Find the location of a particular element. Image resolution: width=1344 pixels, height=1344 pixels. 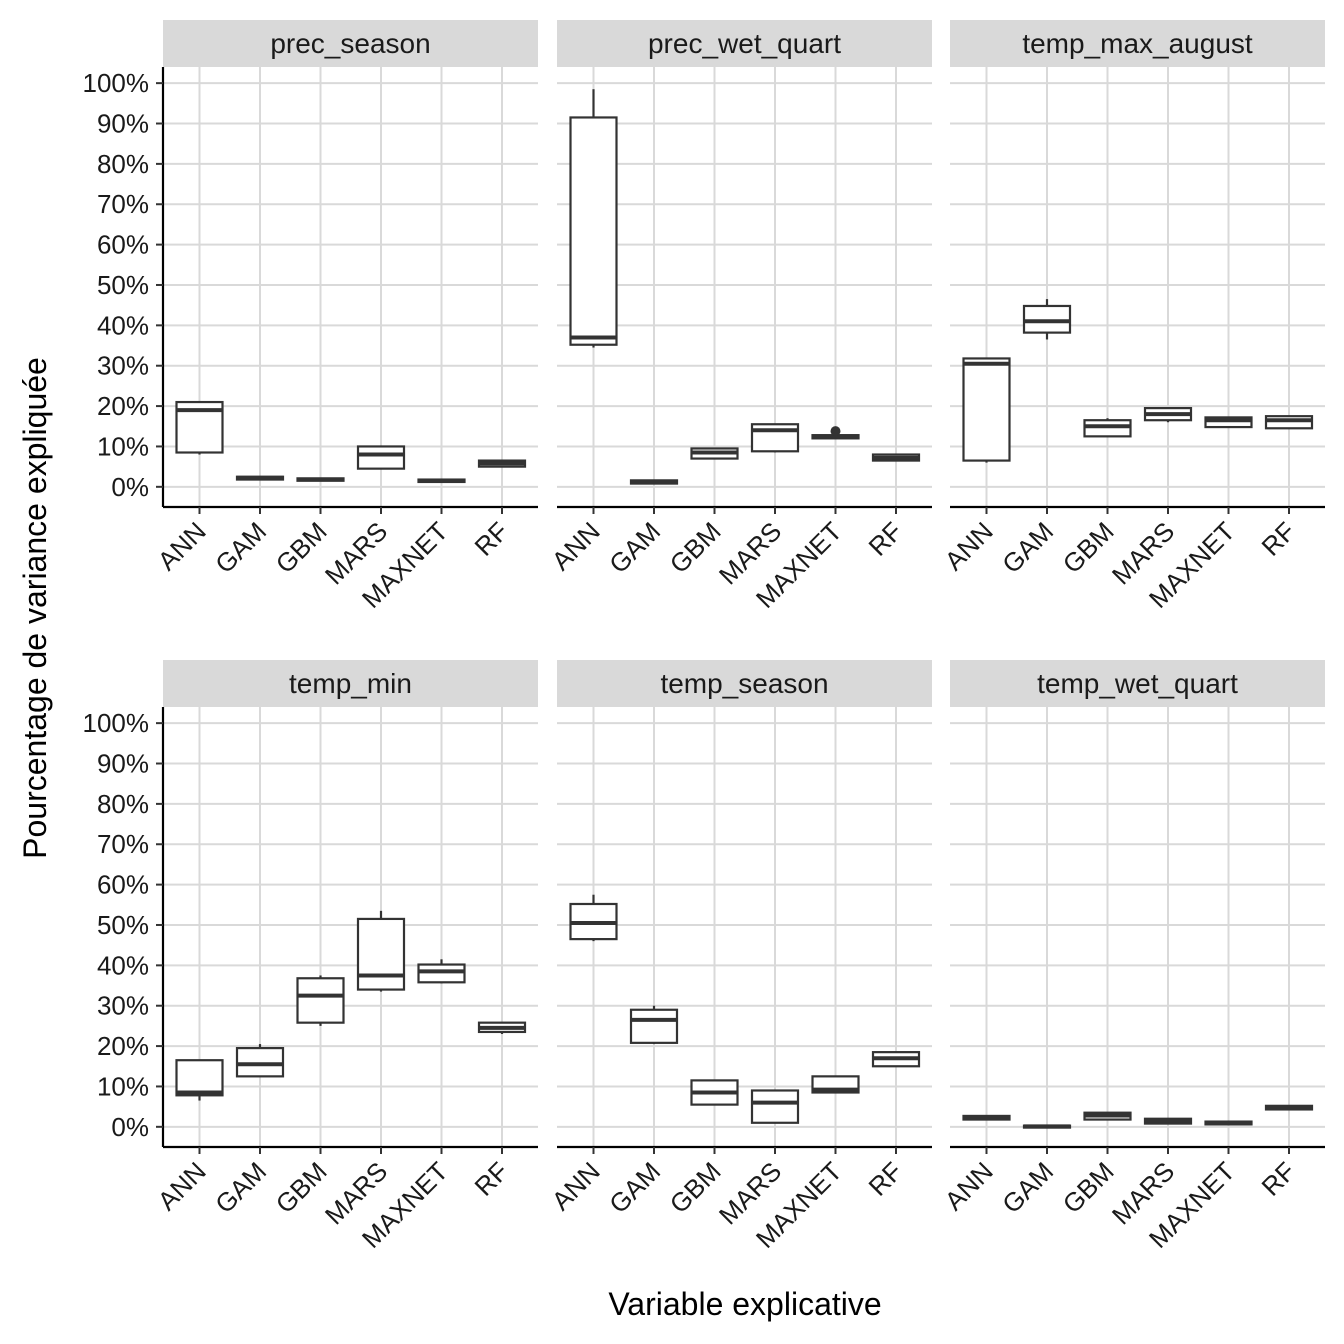

panel-title: temp_max_august is located at coordinates (1137, 43).